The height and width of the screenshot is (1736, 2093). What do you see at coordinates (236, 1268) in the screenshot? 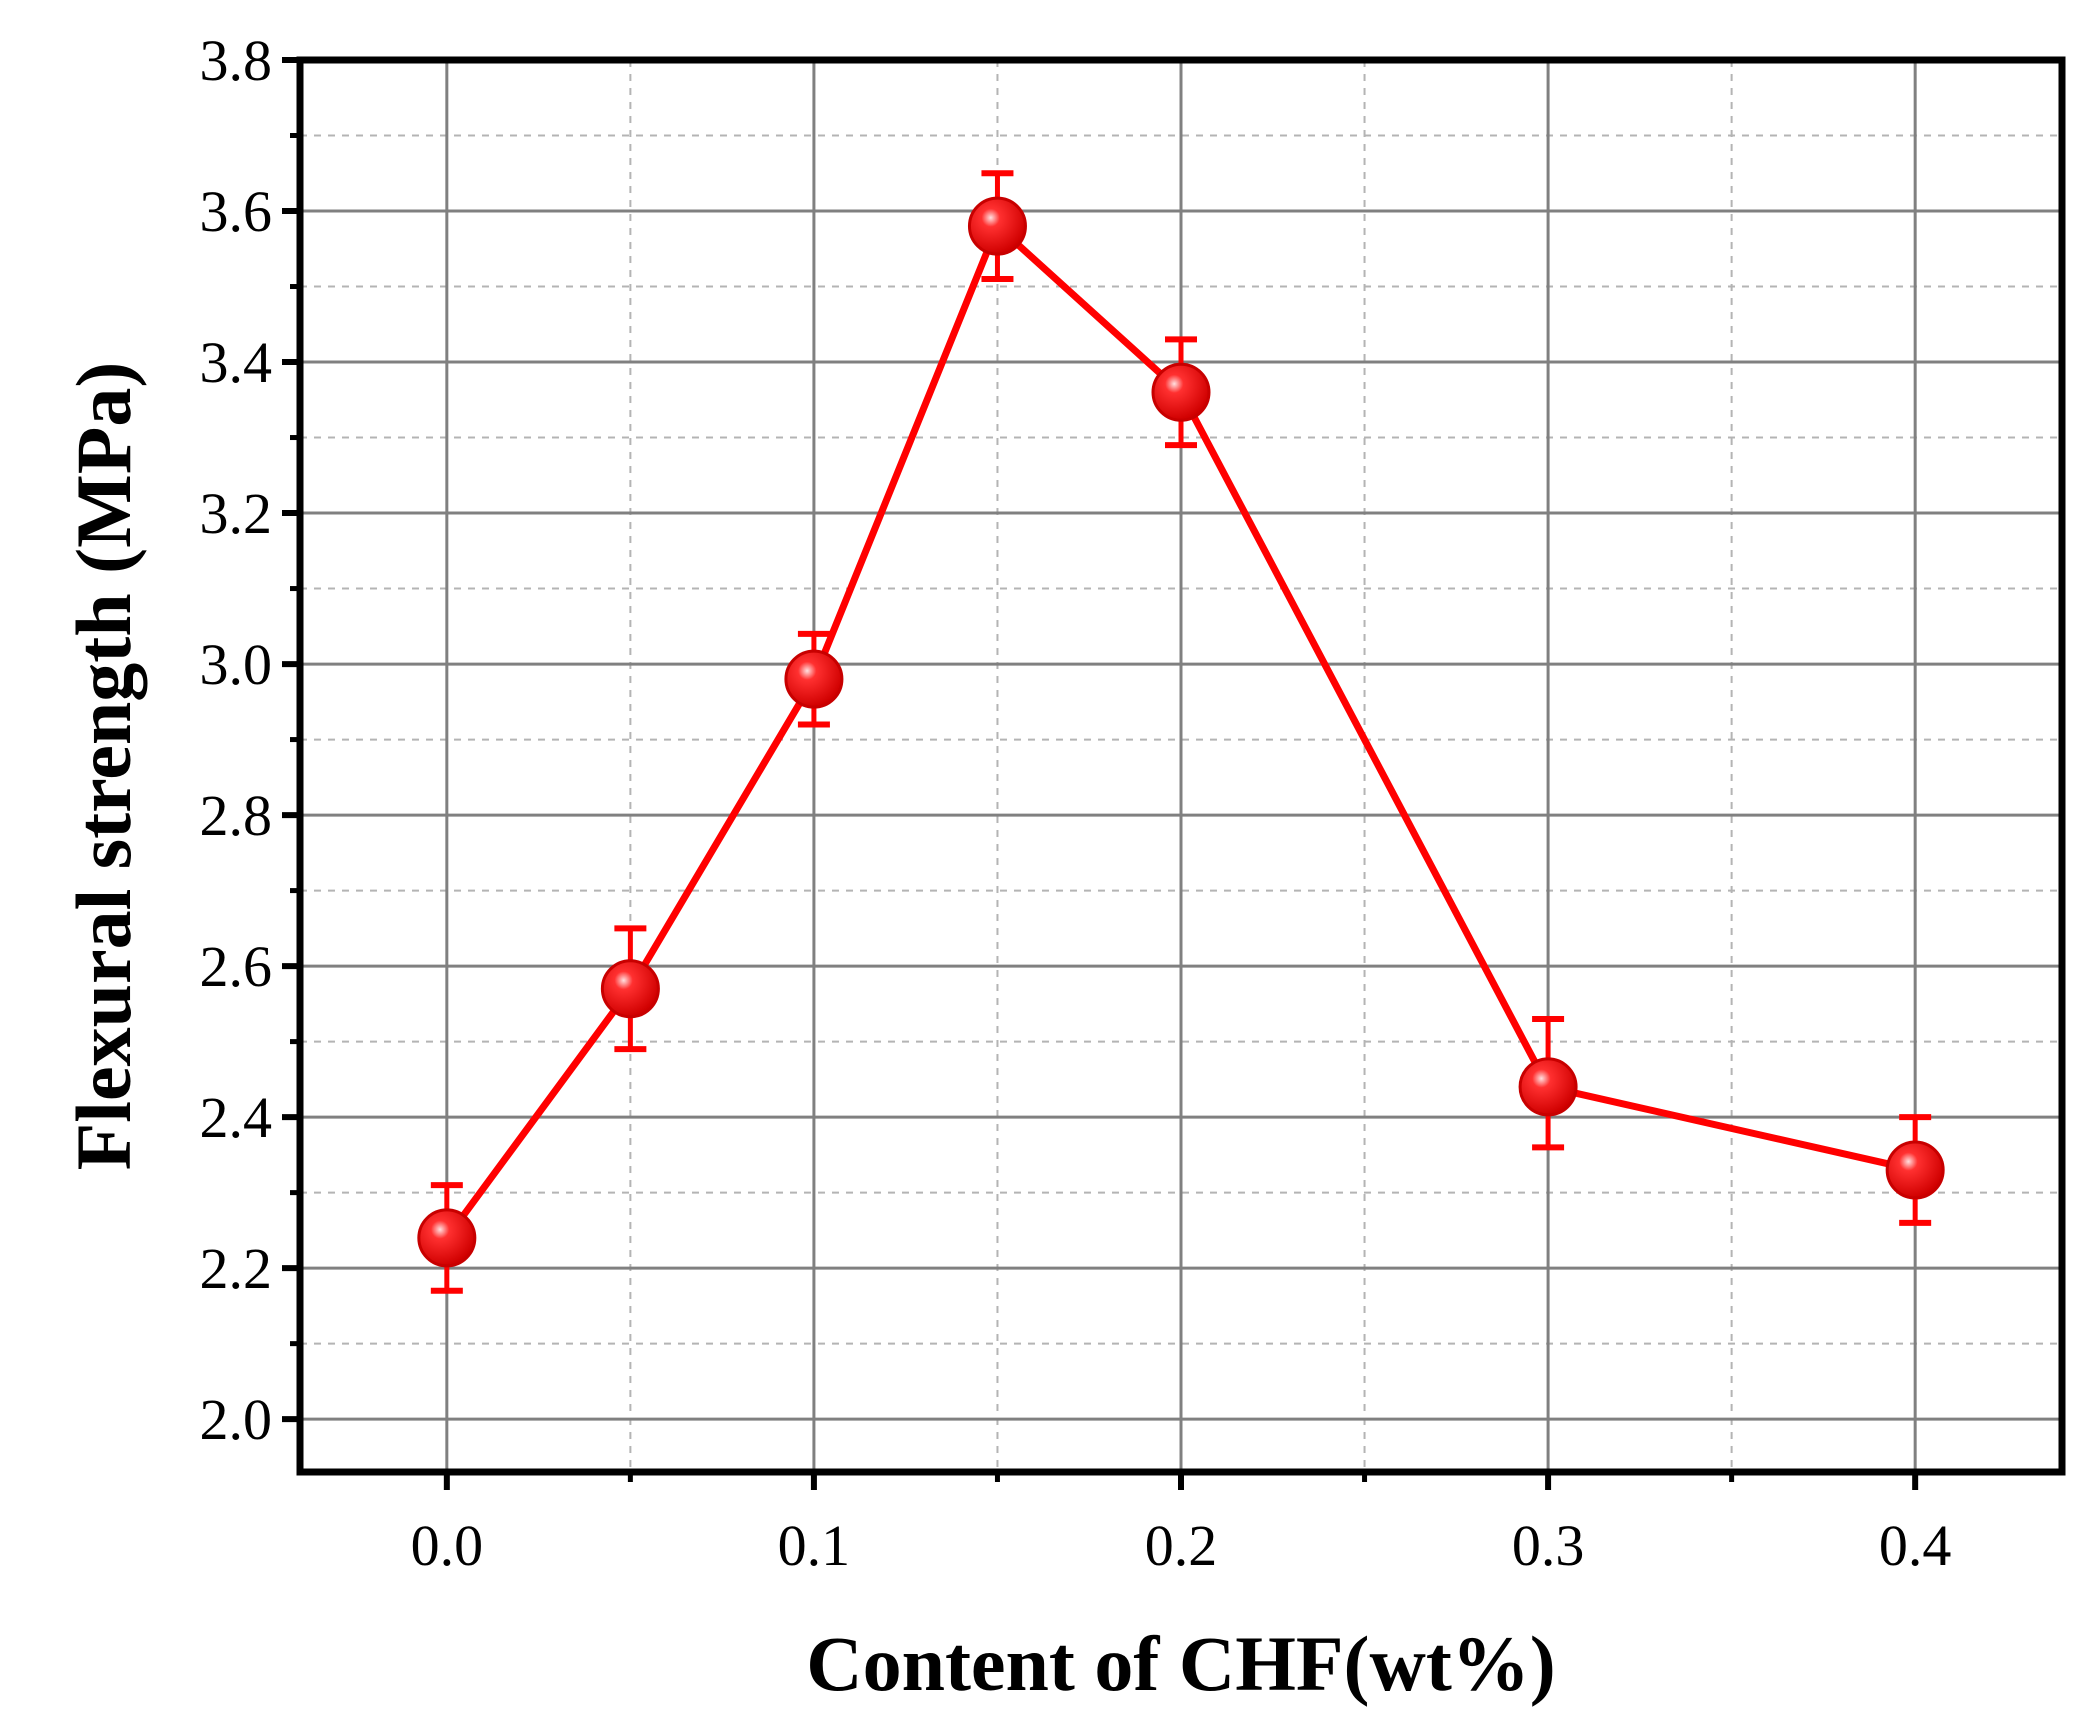
I see `y-tick-label: 2.2` at bounding box center [236, 1268].